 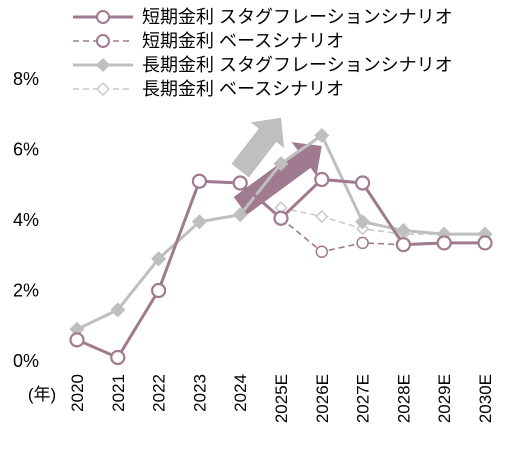 I want to click on legend-entry: 短期金利 ベースシナリオ, so click(x=208, y=41).